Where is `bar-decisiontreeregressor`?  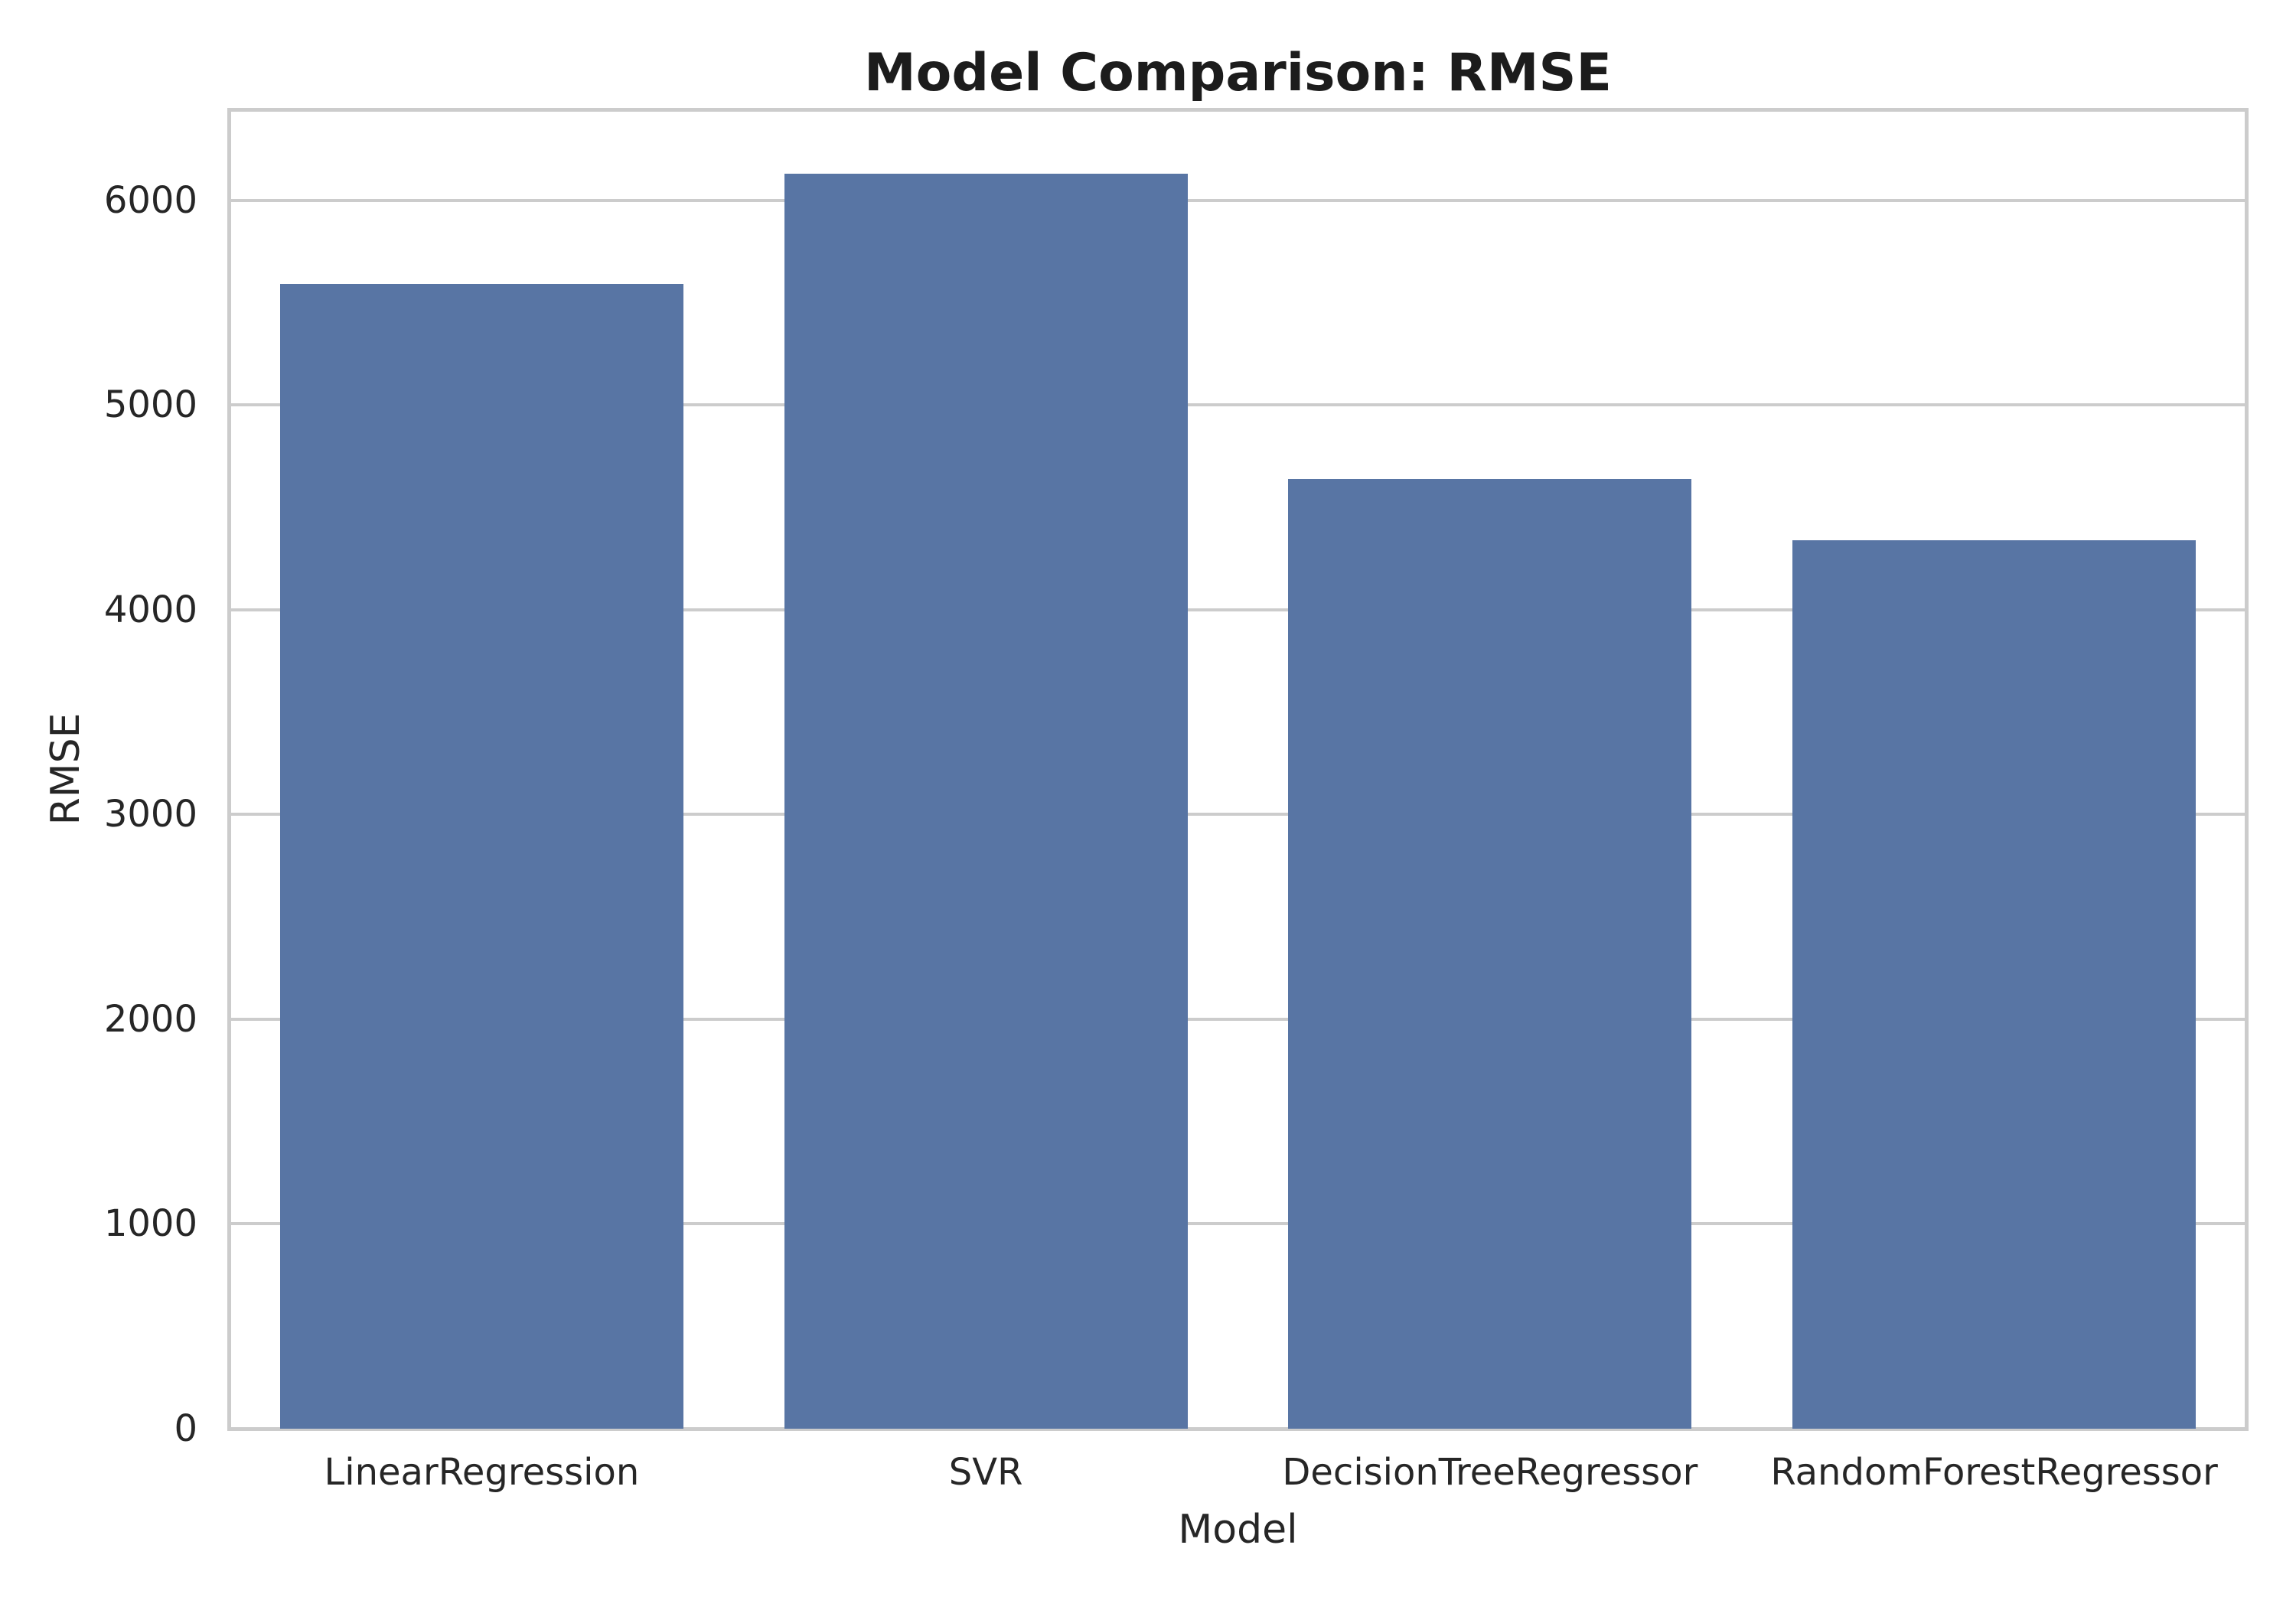 bar-decisiontreeregressor is located at coordinates (1490, 953).